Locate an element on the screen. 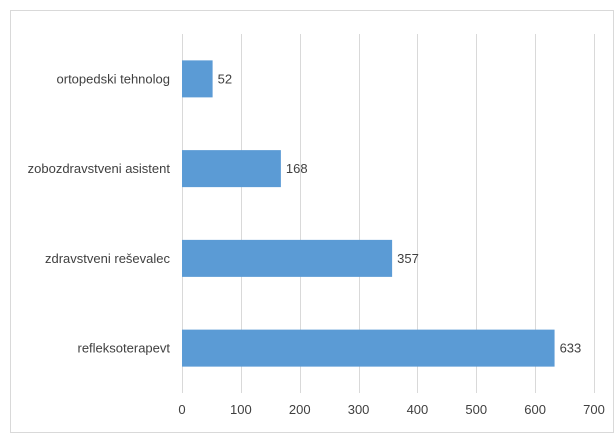  x-tick-label: 200 is located at coordinates (300, 409).